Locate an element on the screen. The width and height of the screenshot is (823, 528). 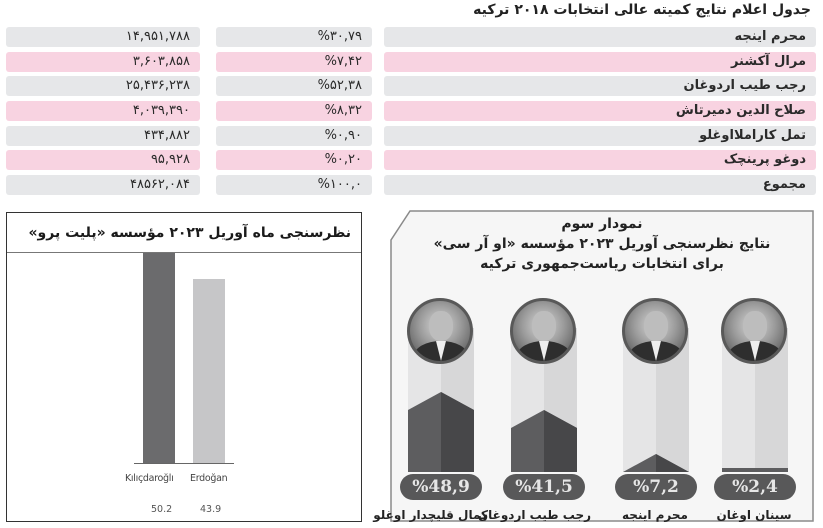
votes-cell: ۴,۰۳۹,۳۹۰ is located at coordinates (103, 111).